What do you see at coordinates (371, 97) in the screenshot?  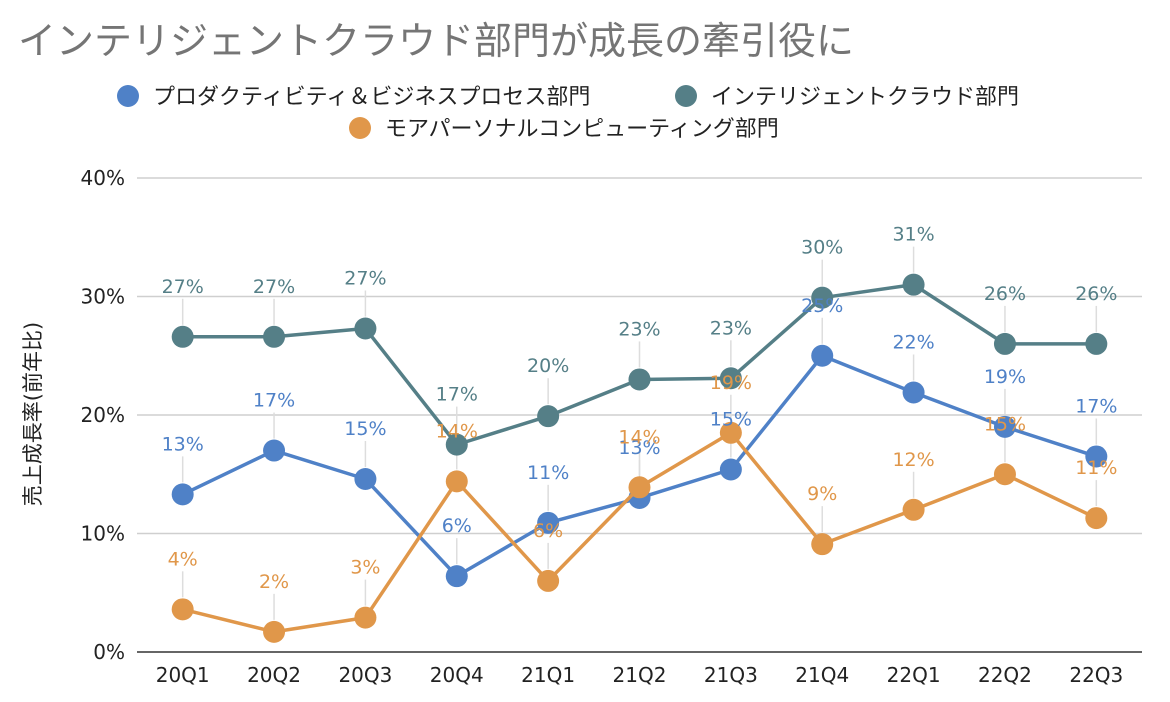 I see `legend-label-productivity: プロダクティビティ＆ビジネスプロセス部門` at bounding box center [371, 97].